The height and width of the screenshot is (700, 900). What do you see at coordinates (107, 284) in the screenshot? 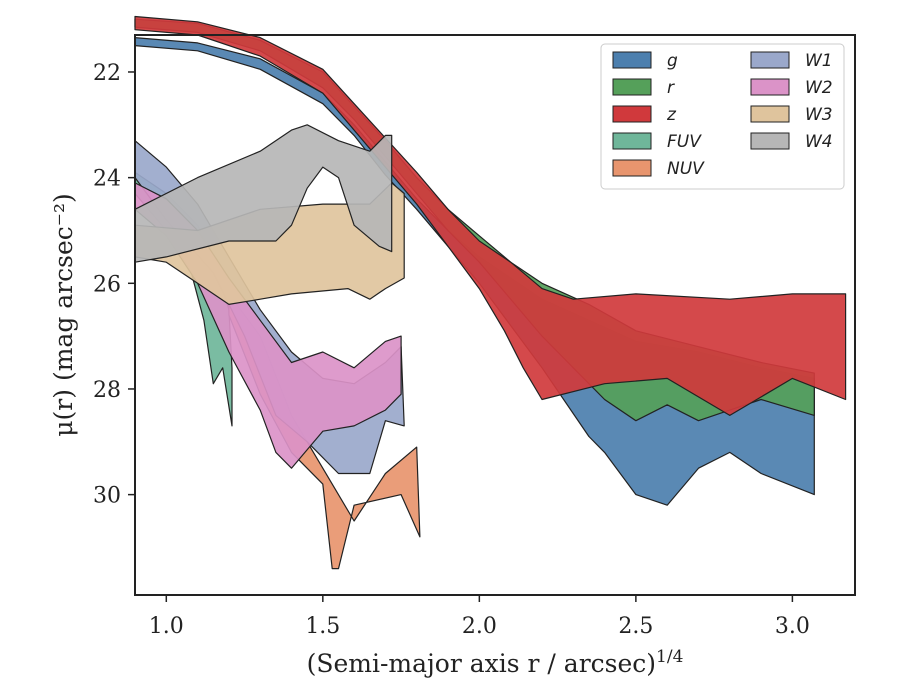
I see `y-tick-label: 26` at bounding box center [107, 284].